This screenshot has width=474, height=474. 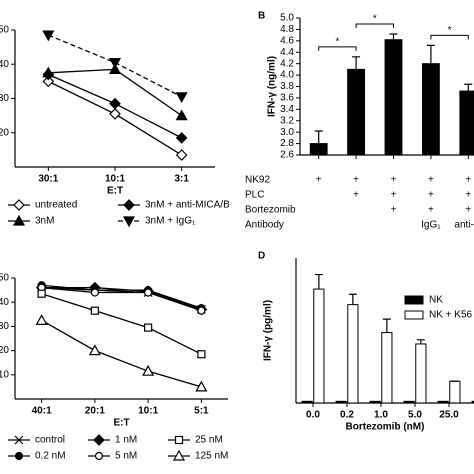 What do you see at coordinates (268, 330) in the screenshot?
I see `y-axis-label: IFN-γ (pg/ml)` at bounding box center [268, 330].